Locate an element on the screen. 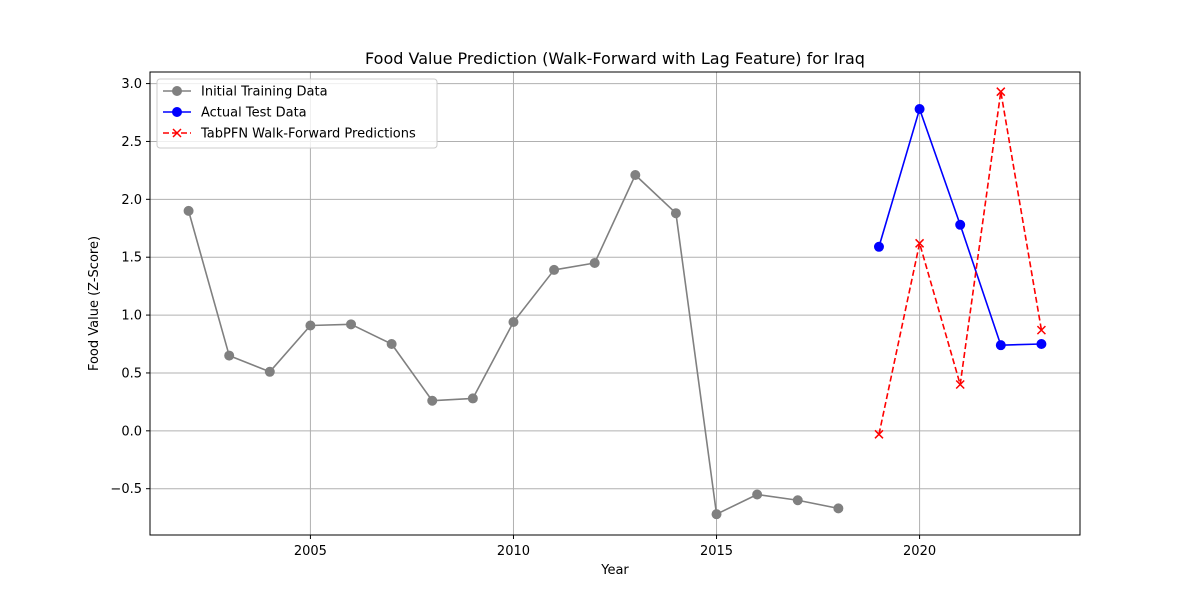  legend-label: Initial Training Data is located at coordinates (264, 92).